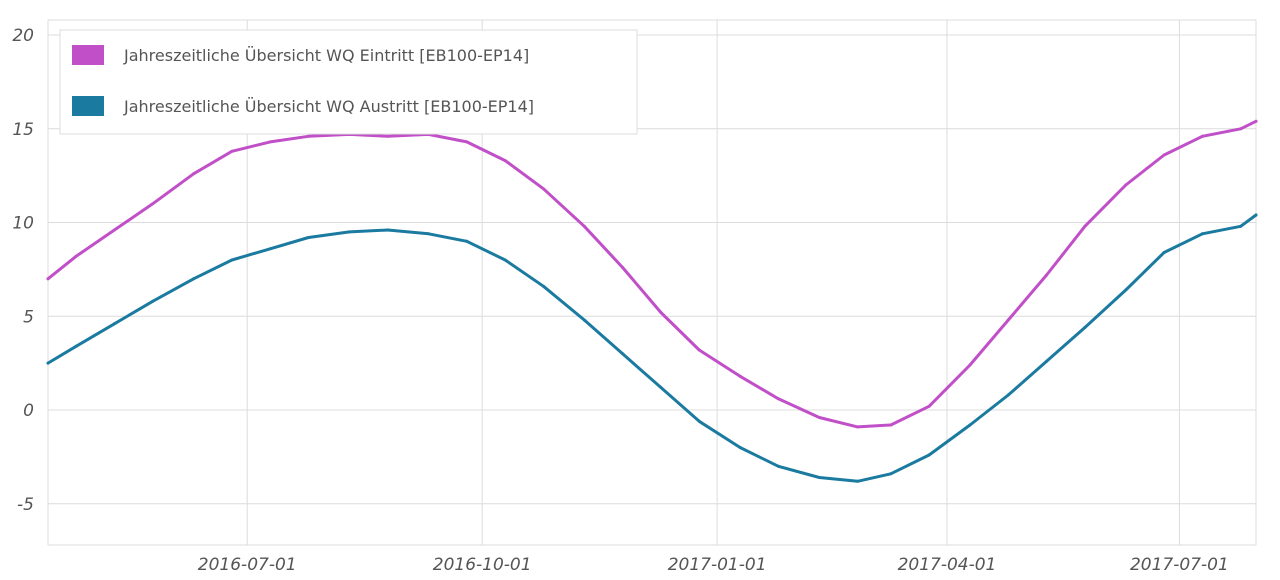  Describe the element at coordinates (88, 55) in the screenshot. I see `legend-swatch-eintritt` at that location.